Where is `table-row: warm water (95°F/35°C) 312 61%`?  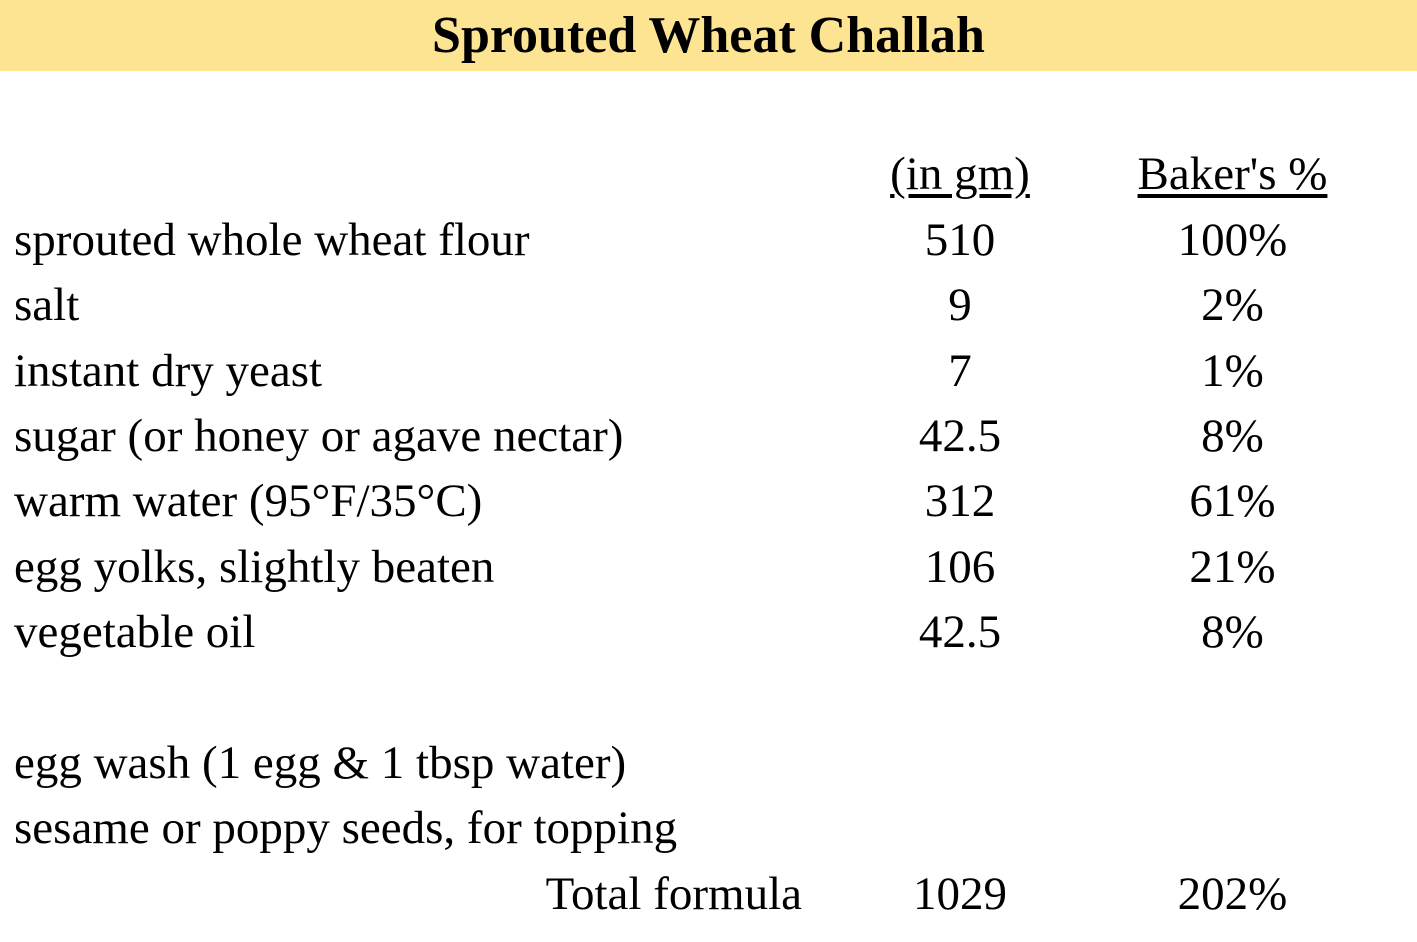 table-row: warm water (95°F/35°C) 312 61% is located at coordinates (708, 501).